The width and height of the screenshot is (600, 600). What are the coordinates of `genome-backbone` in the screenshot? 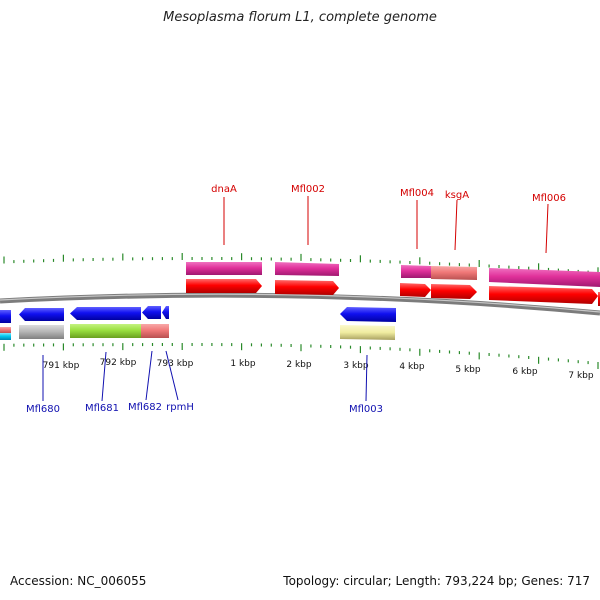 It's located at (300, 304).